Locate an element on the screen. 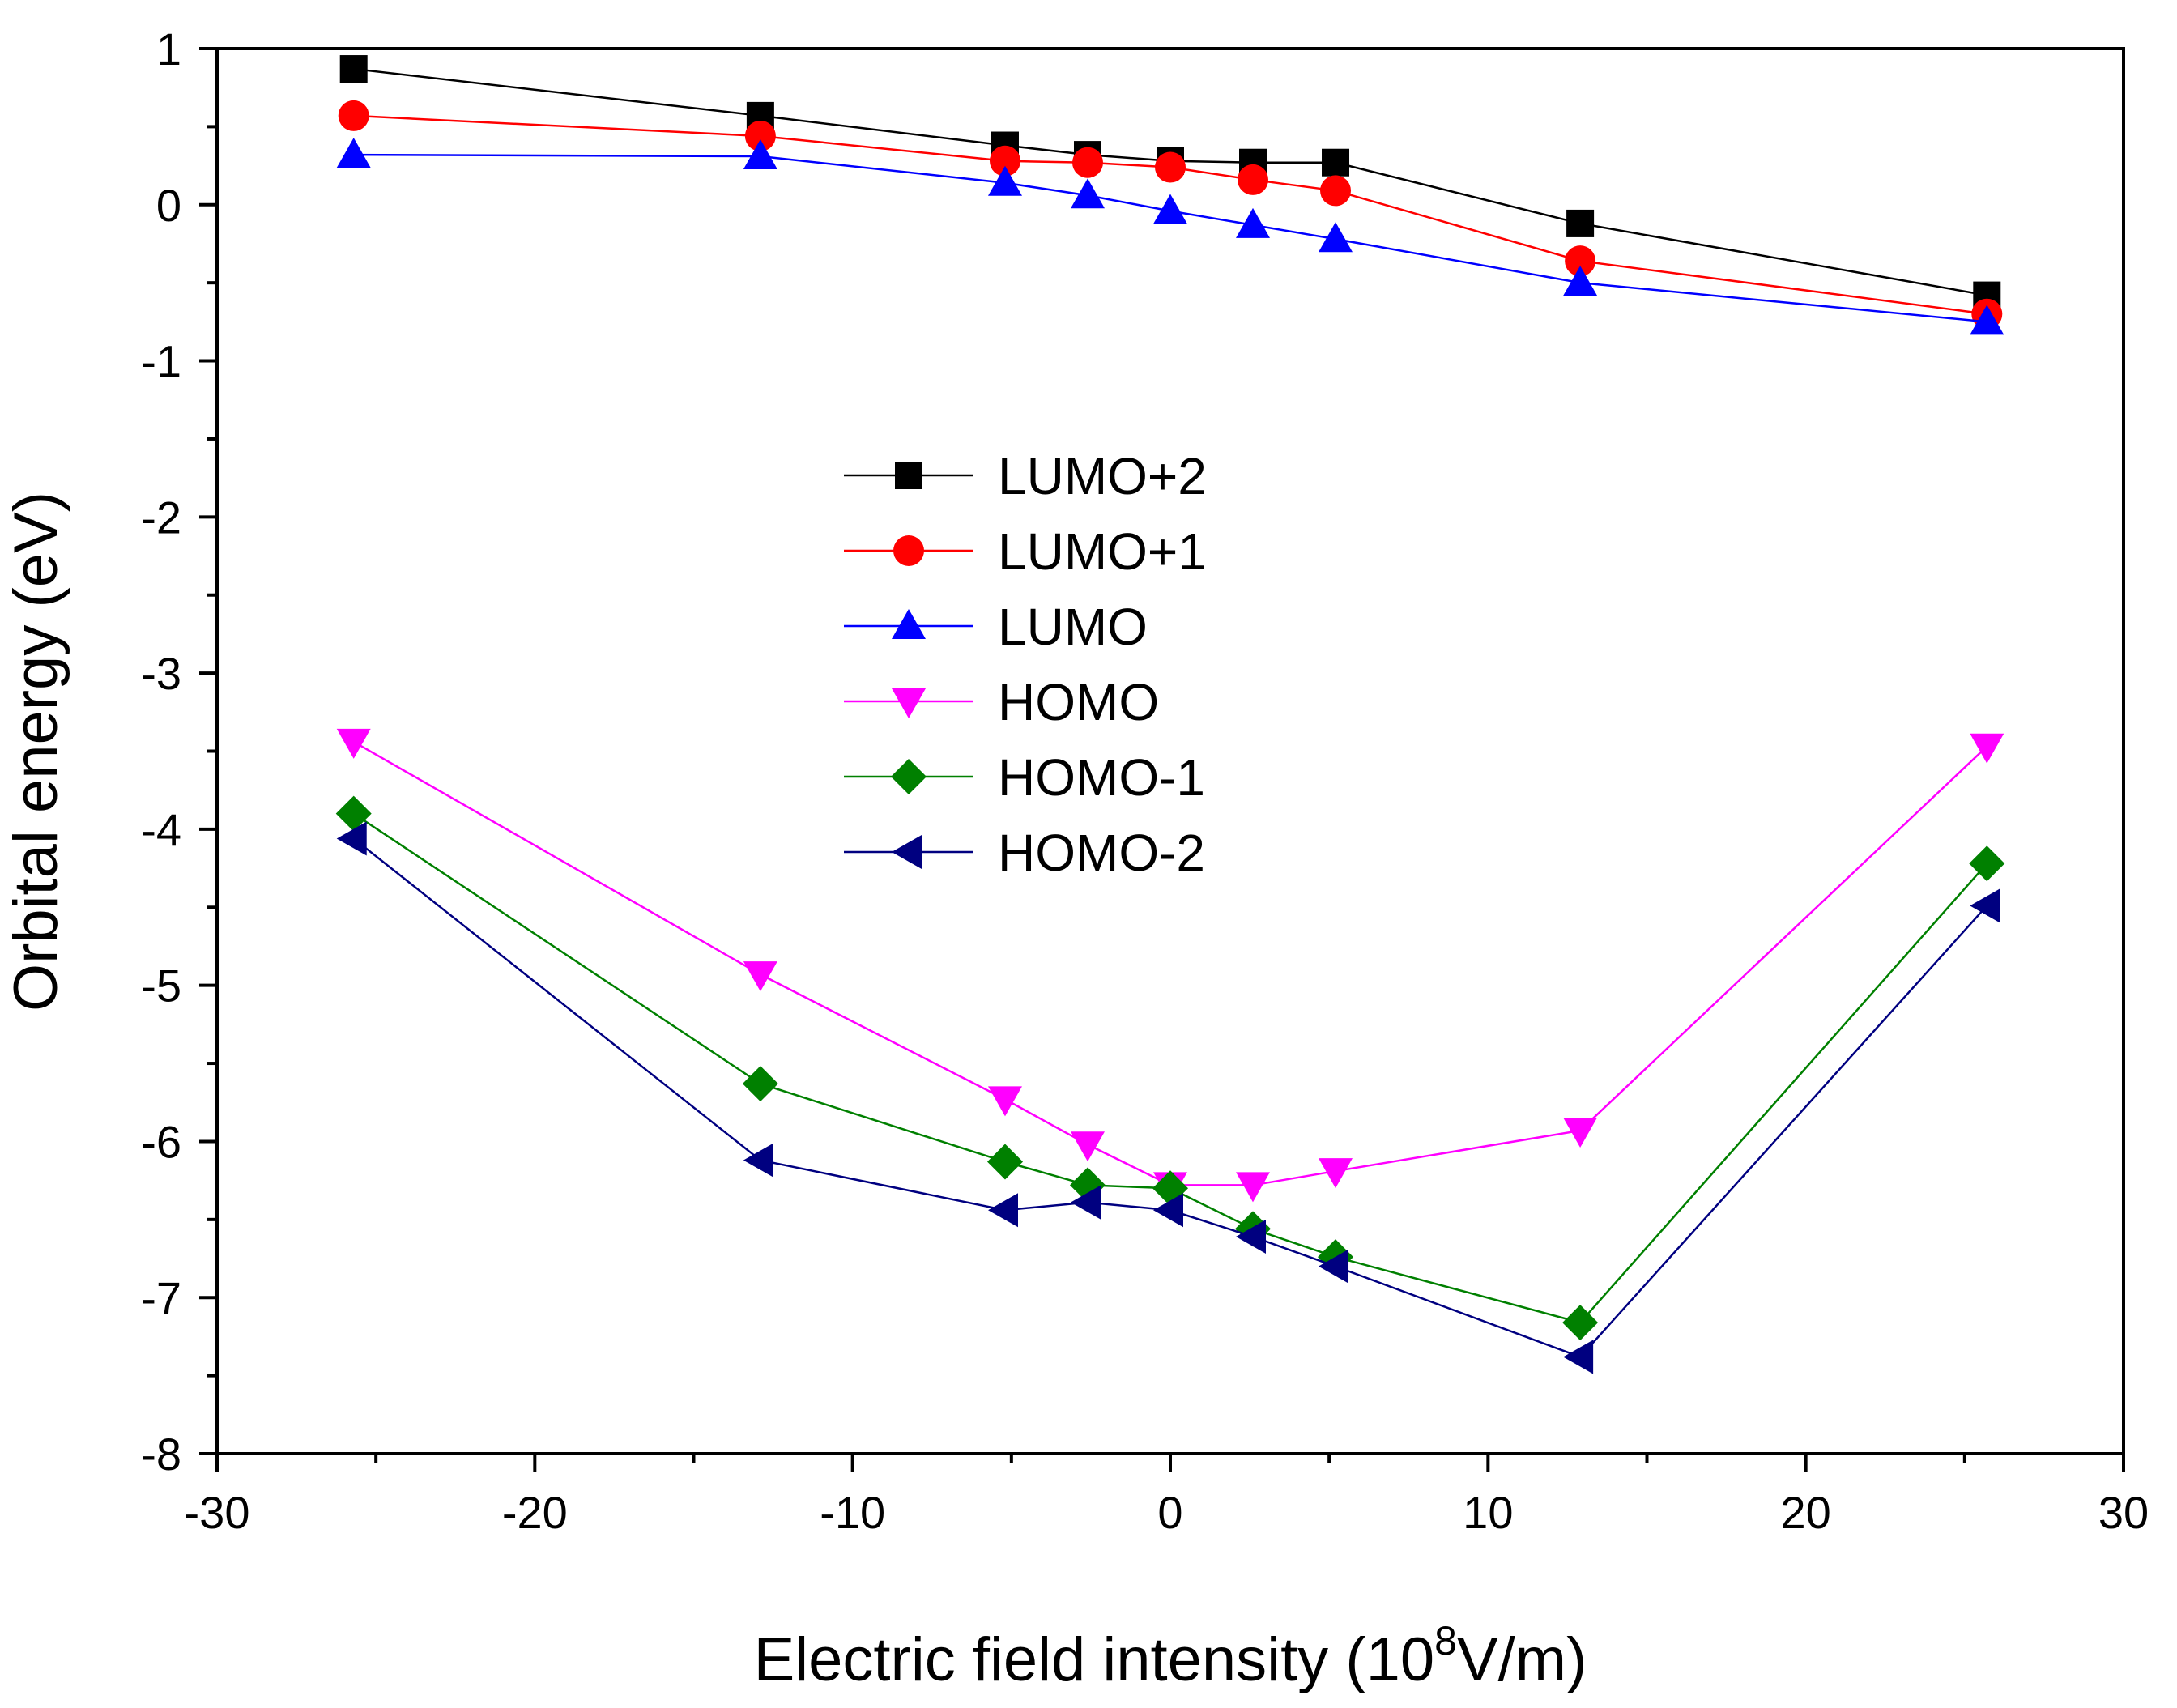 Image resolution: width=2177 pixels, height=1708 pixels. legend-item: LUMO+2 is located at coordinates (1026, 476).